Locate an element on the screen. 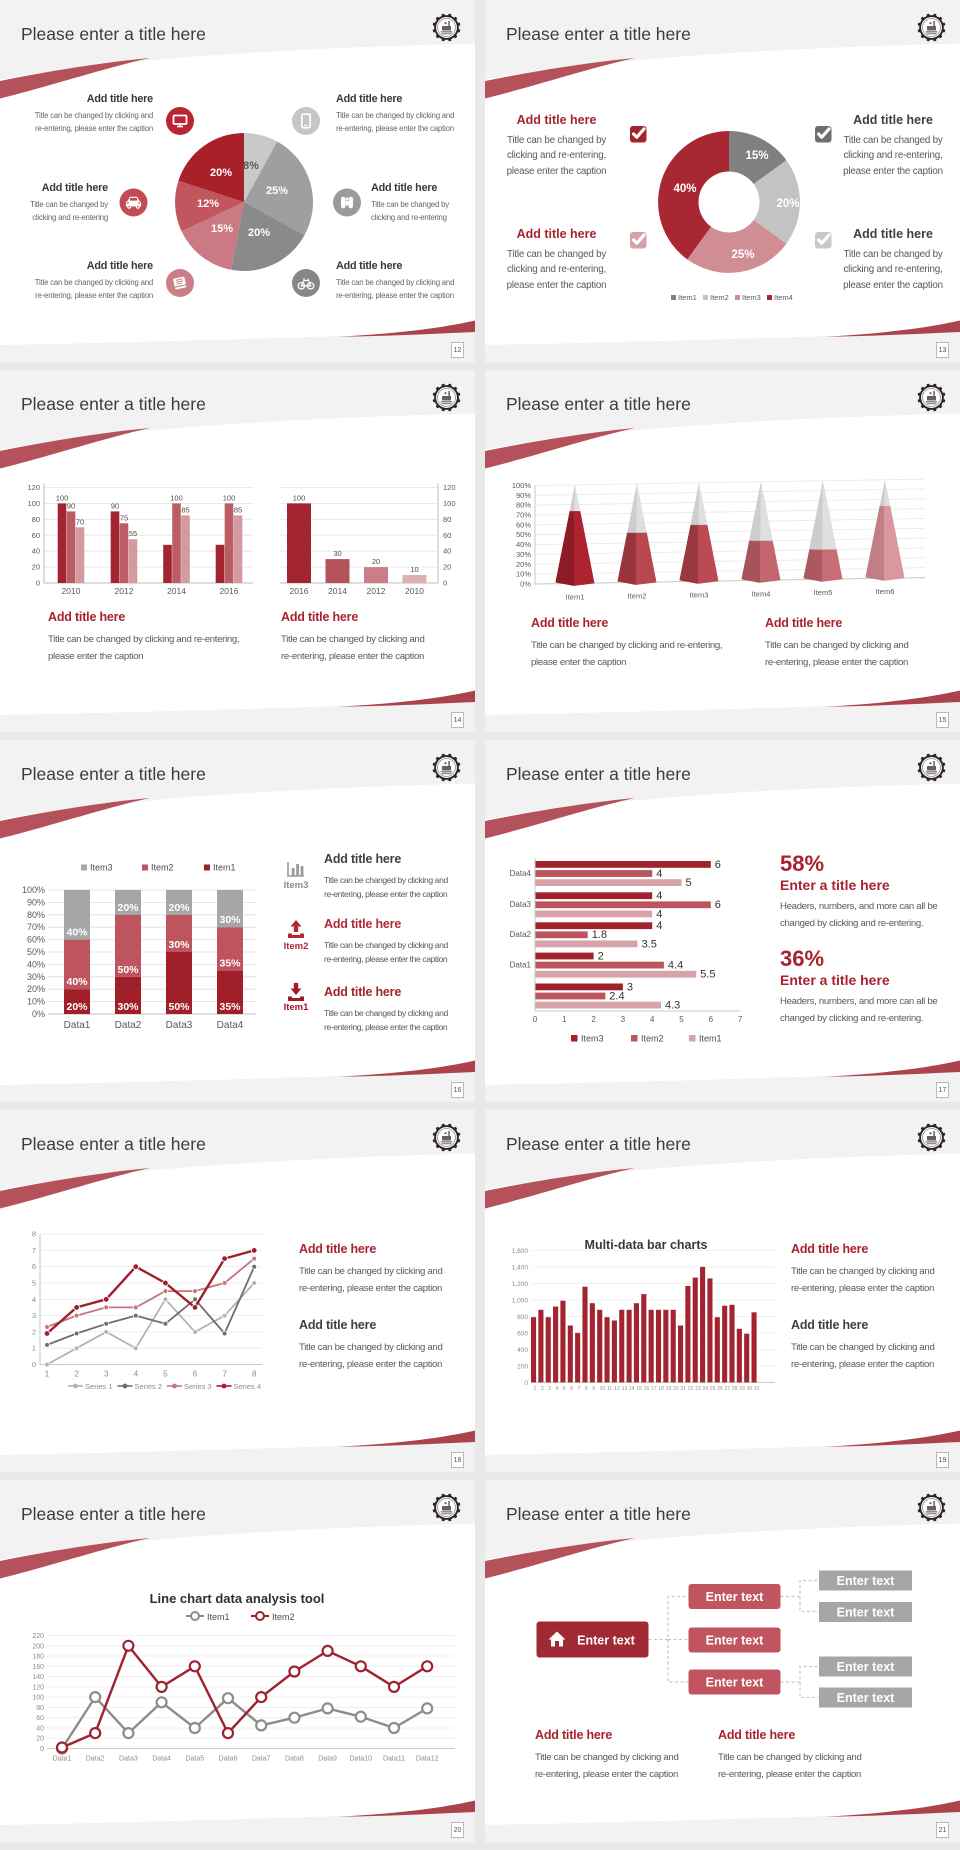  svg-text: 30 is located at coordinates (750, 1389).